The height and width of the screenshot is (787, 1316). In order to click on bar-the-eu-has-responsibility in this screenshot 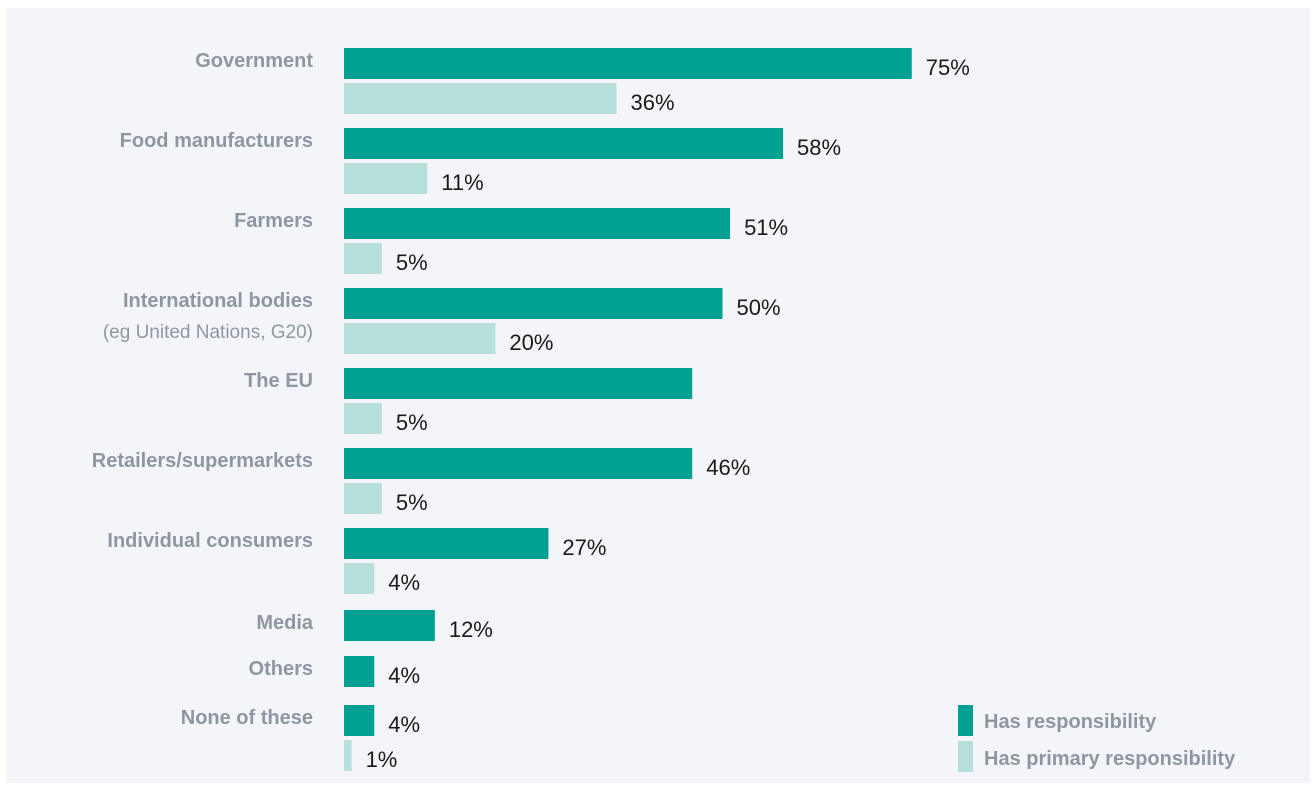, I will do `click(518, 383)`.